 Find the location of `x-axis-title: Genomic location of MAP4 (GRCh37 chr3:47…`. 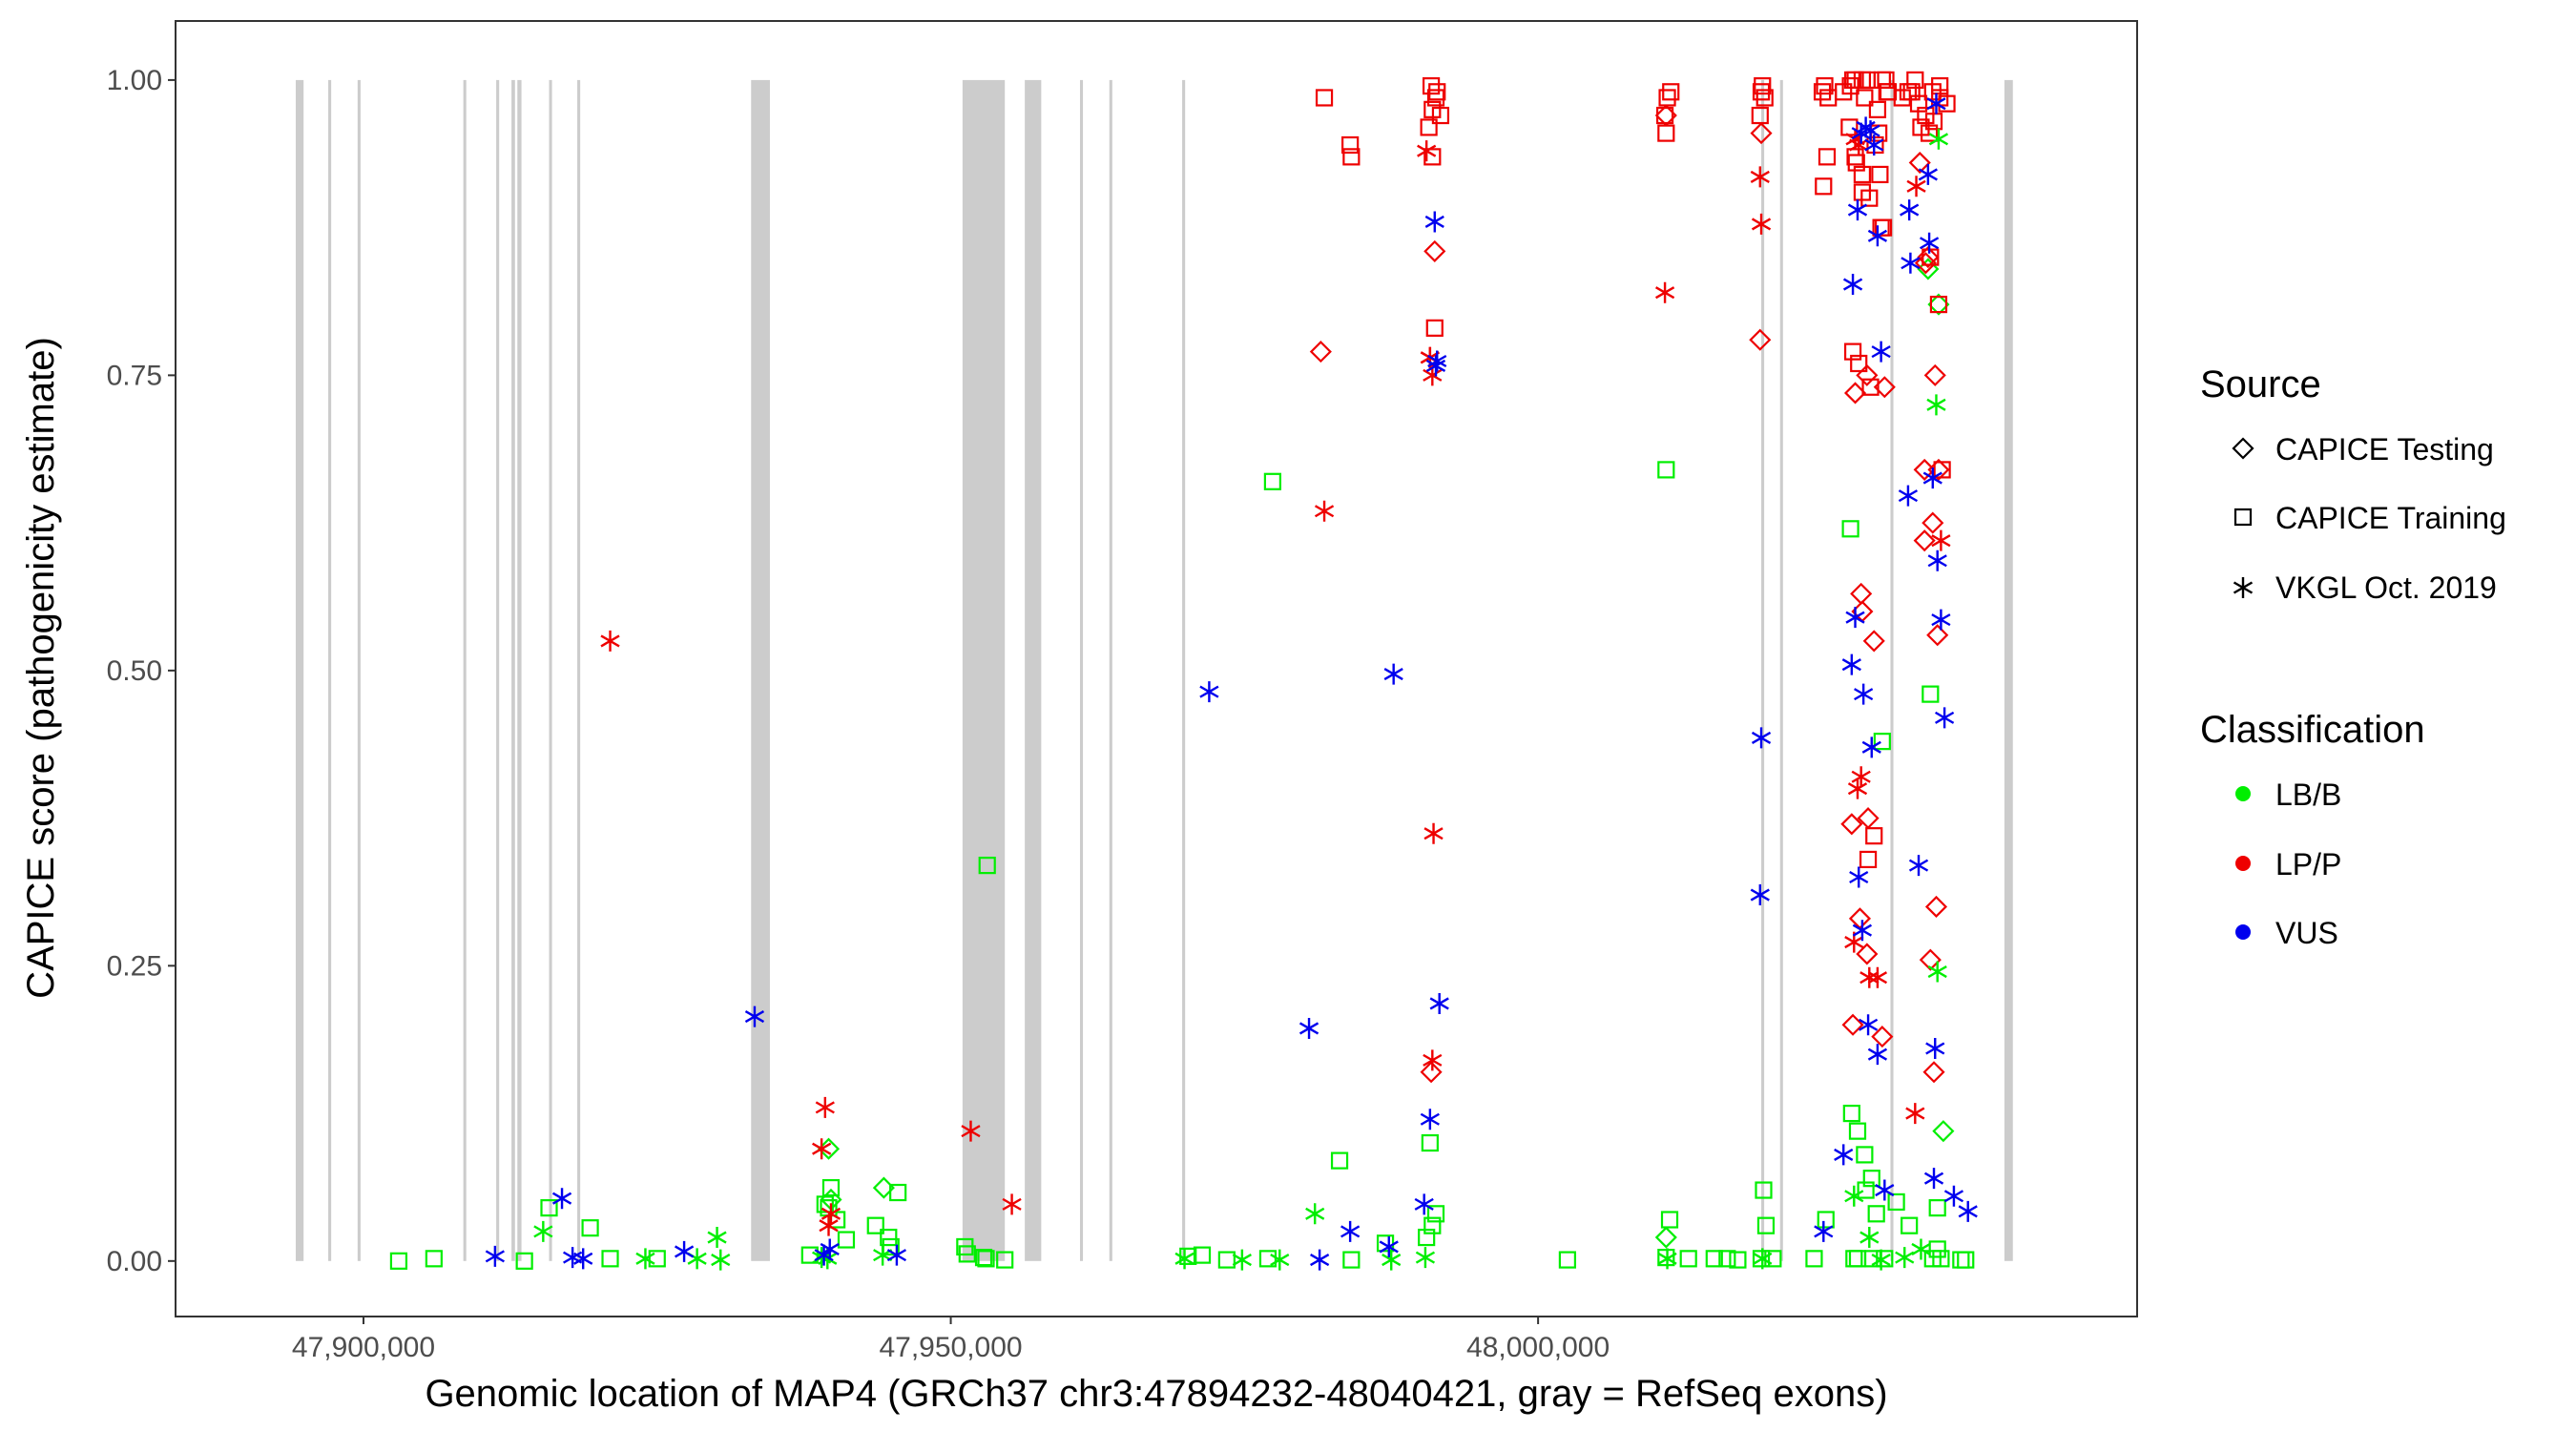

x-axis-title: Genomic location of MAP4 (GRCh37 chr3:47… is located at coordinates (1156, 1394).